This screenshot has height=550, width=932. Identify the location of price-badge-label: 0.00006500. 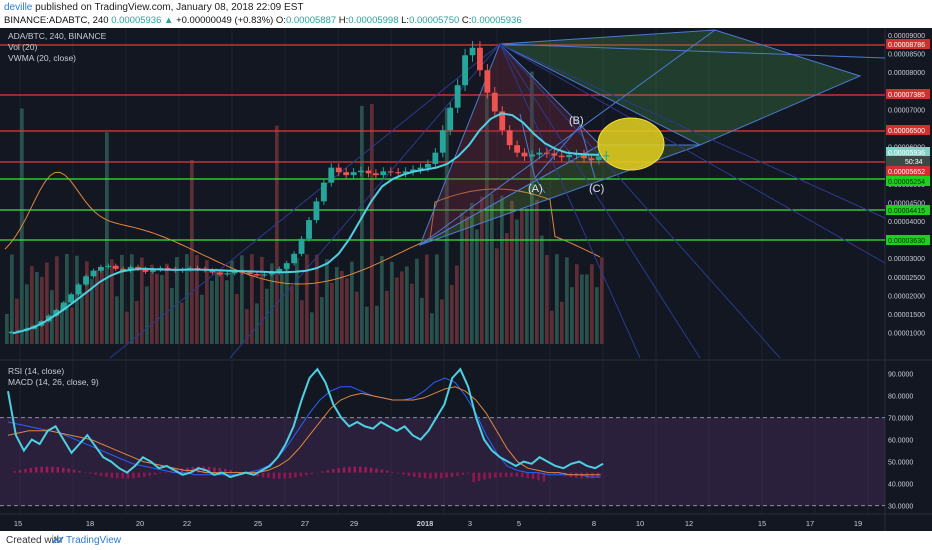
(906, 131).